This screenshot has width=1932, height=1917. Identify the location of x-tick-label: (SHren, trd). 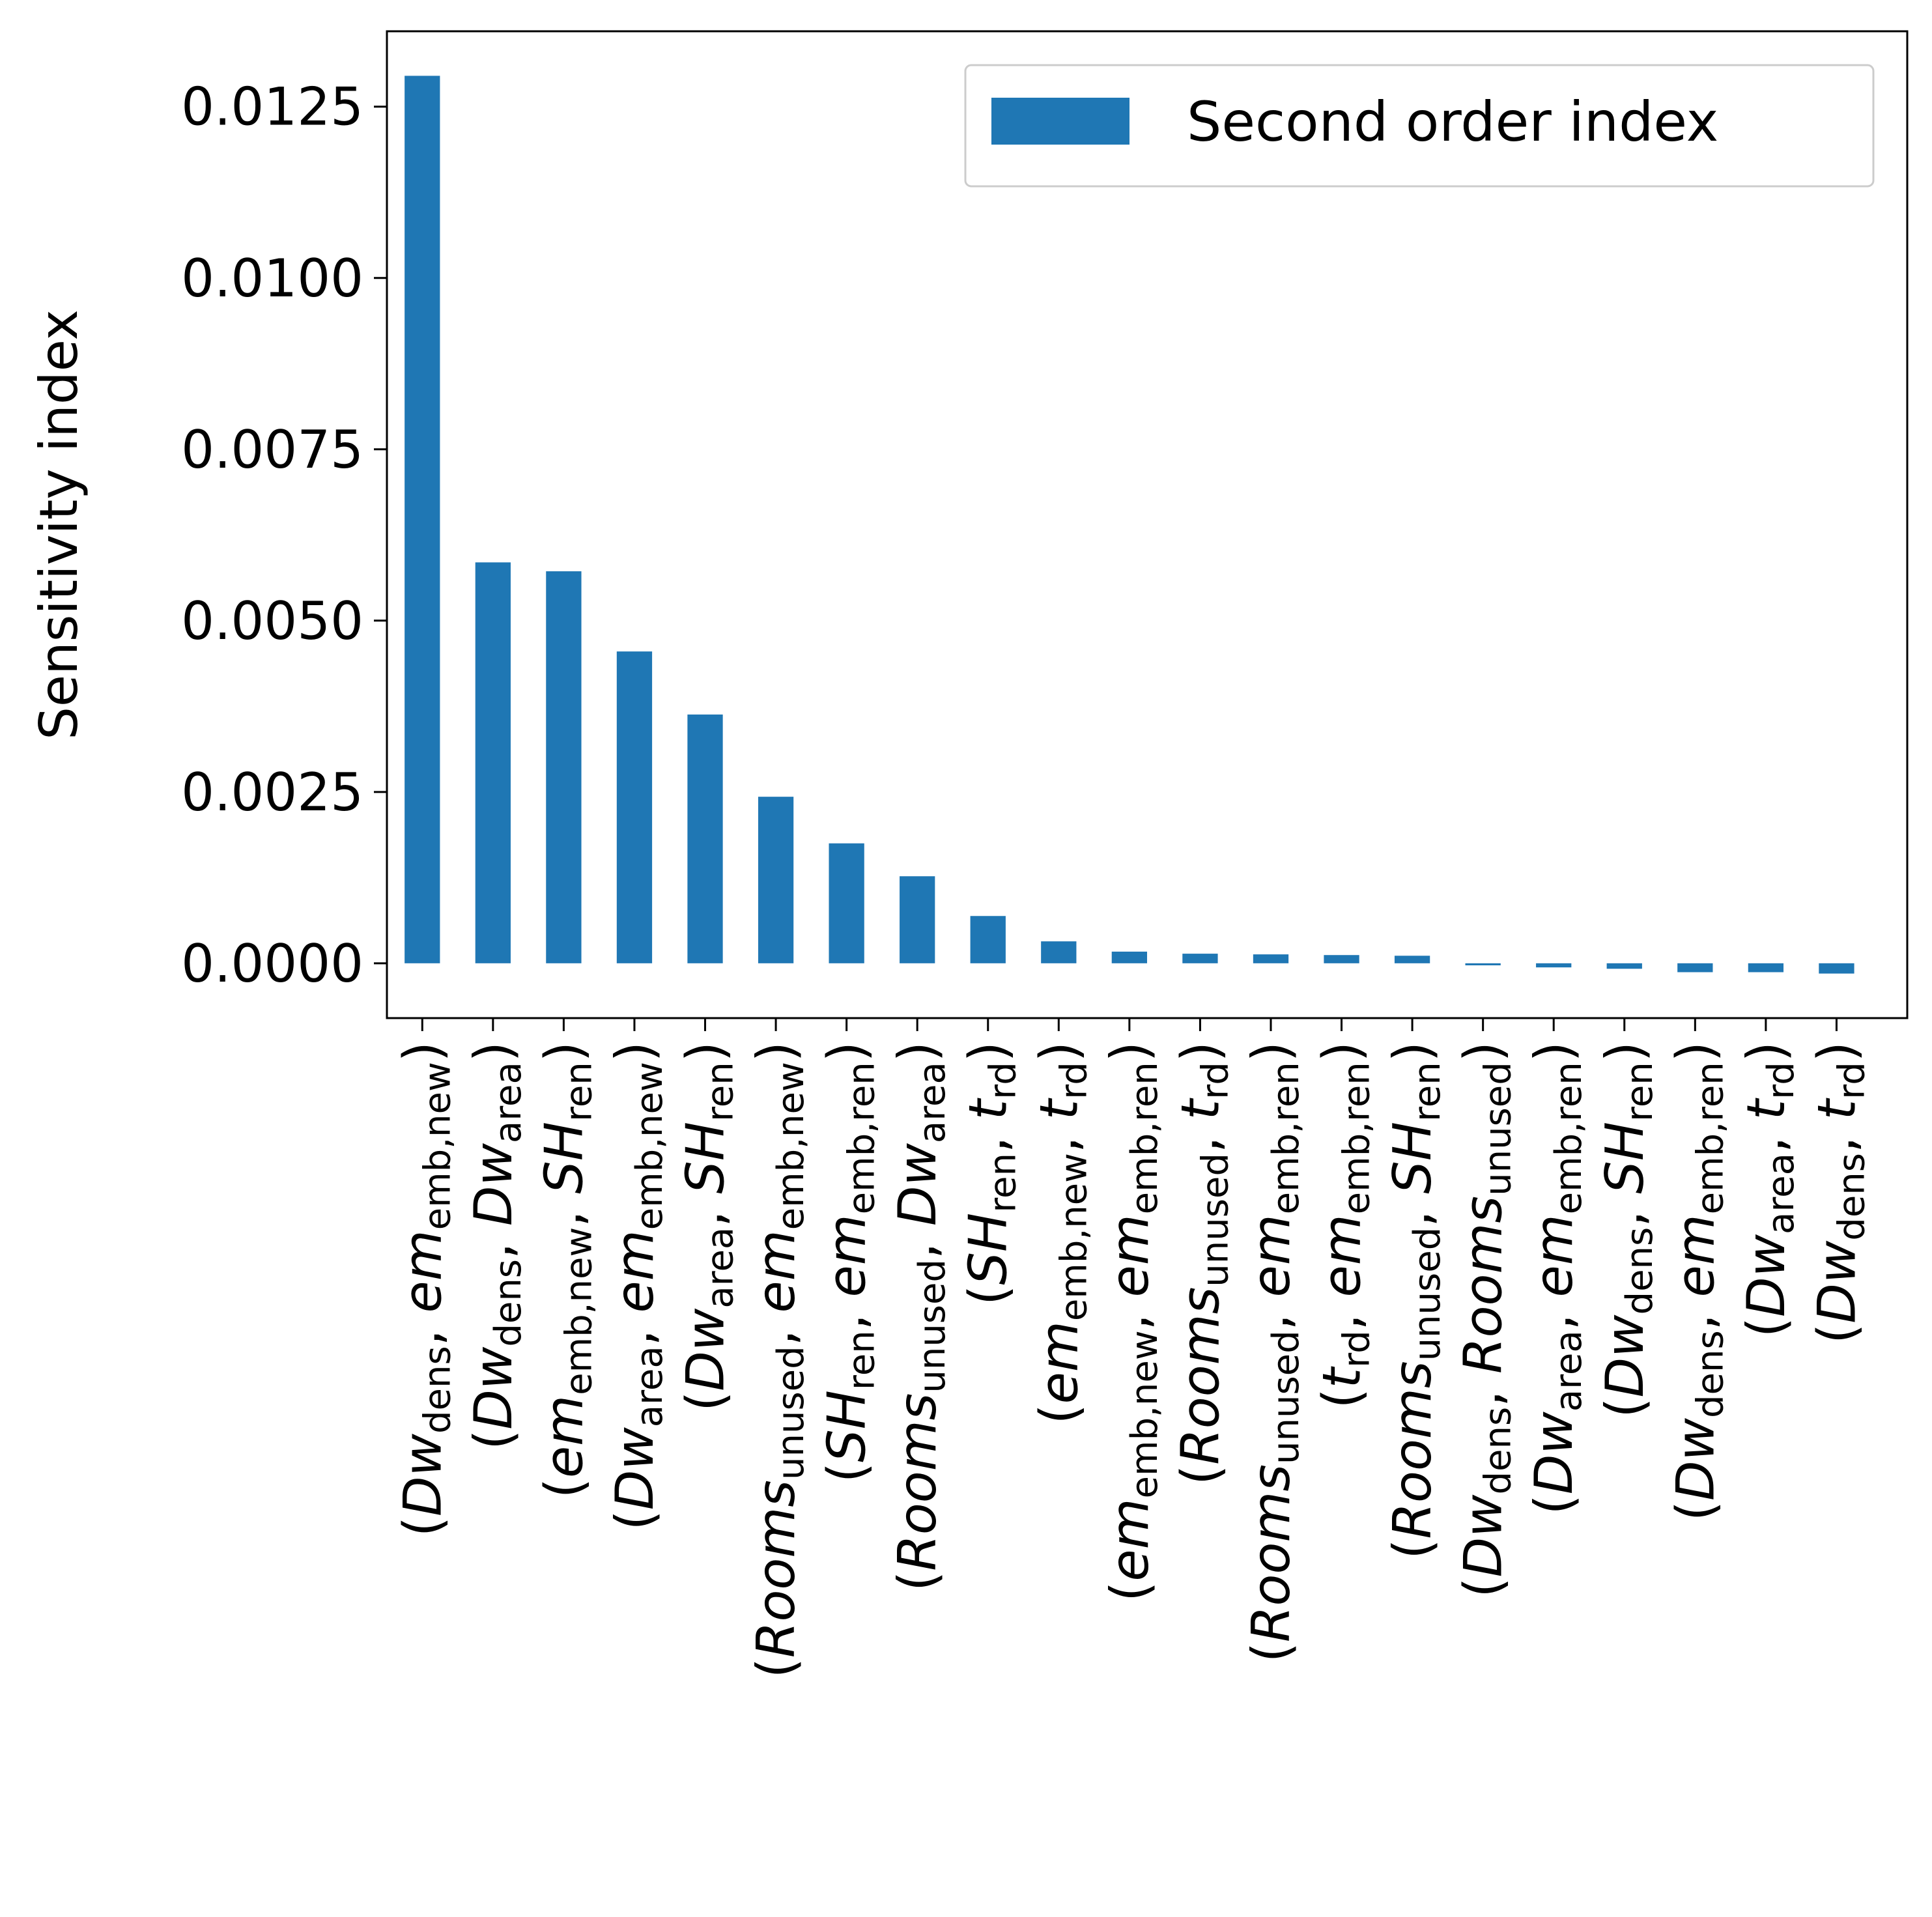
(992, 1173).